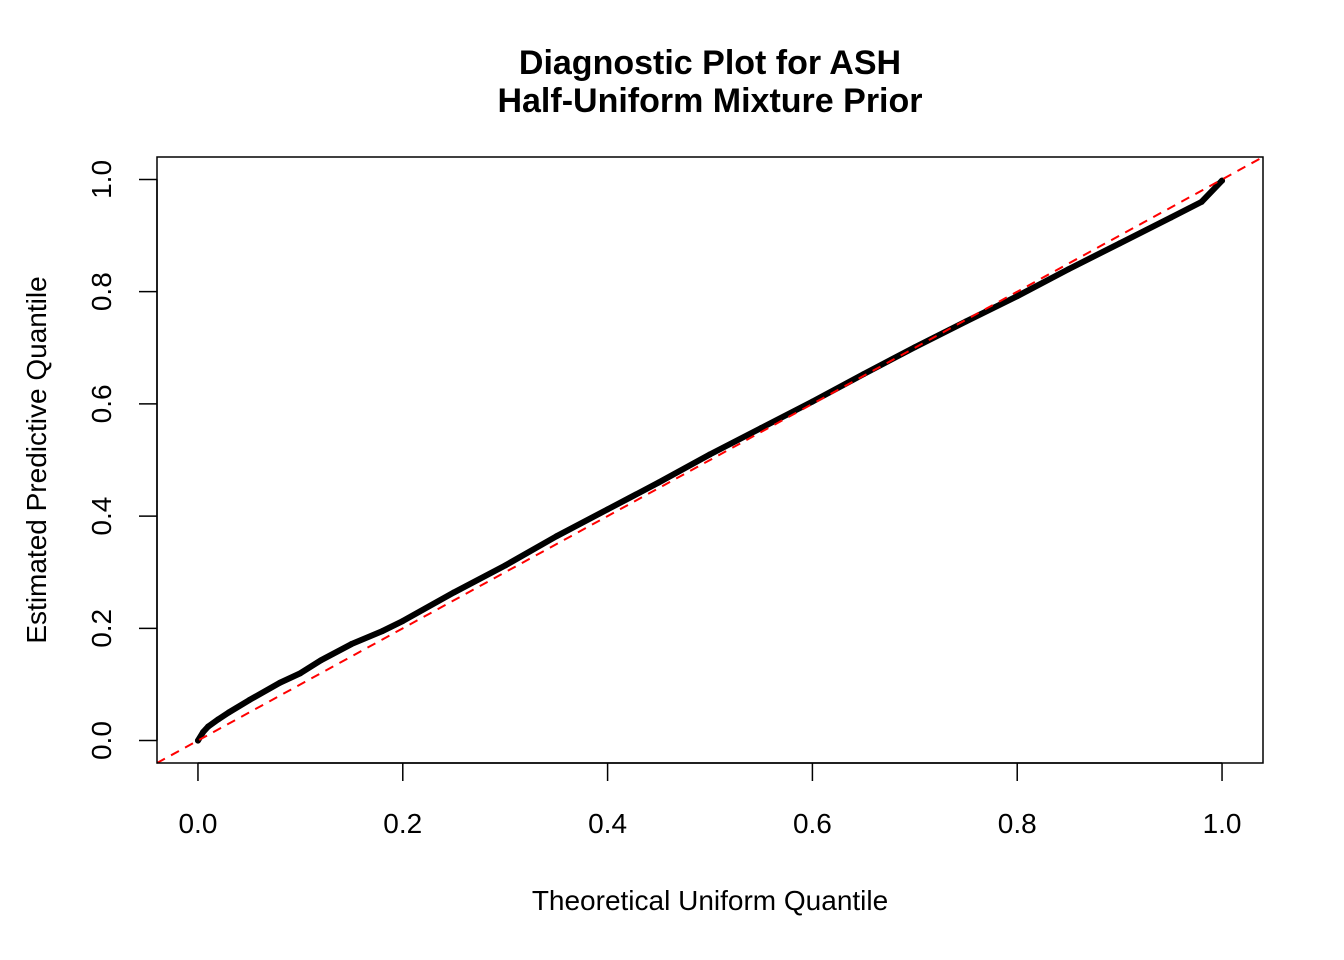 This screenshot has height=960, width=1344. Describe the element at coordinates (607, 823) in the screenshot. I see `x-tick-label: 0.4` at that location.